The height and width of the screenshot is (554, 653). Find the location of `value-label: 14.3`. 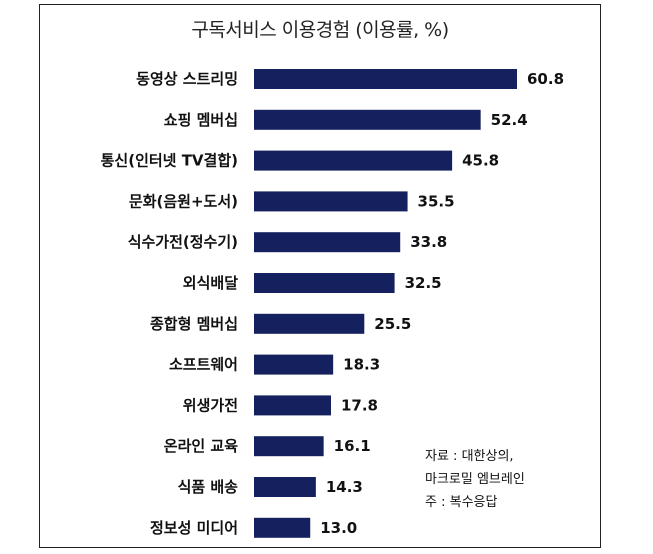

value-label: 14.3 is located at coordinates (344, 487).